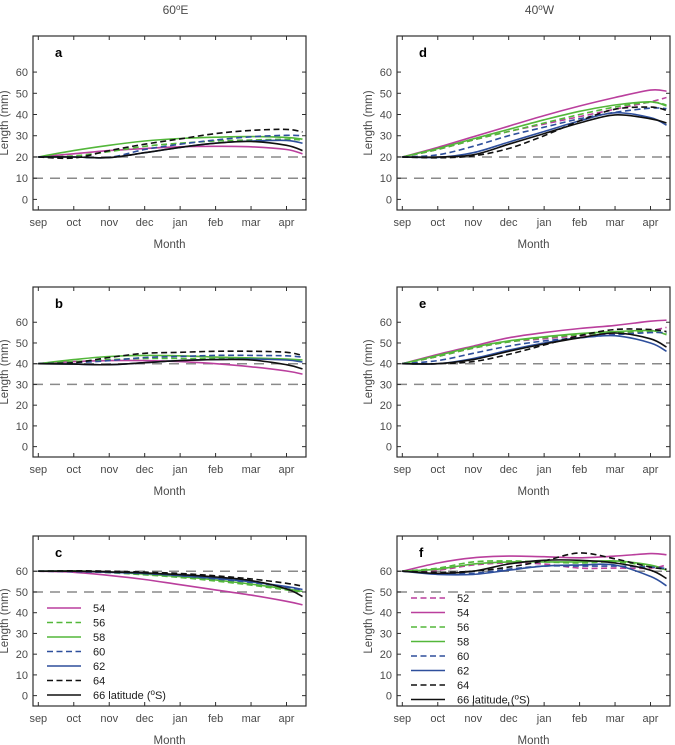  Describe the element at coordinates (437, 223) in the screenshot. I see `panel-d-xticklabel-oct: oct` at that location.